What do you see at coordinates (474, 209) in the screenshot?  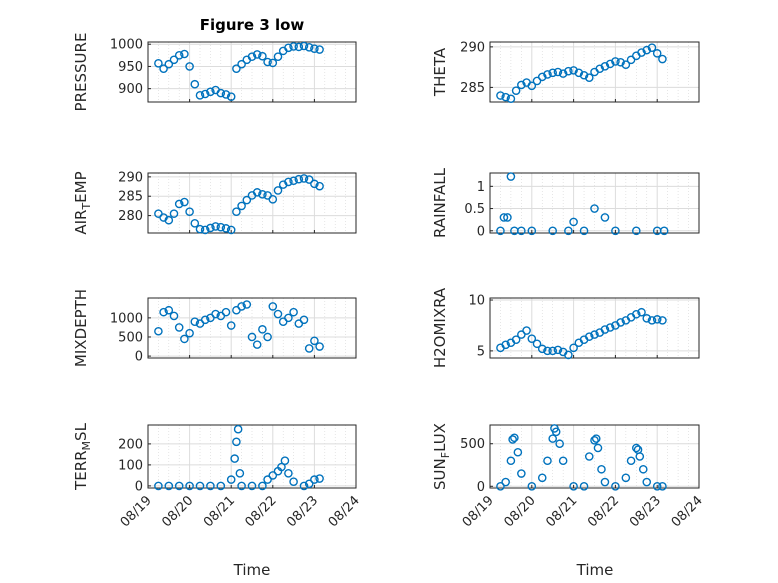 I see `y-tick-label: 0.5` at bounding box center [474, 209].